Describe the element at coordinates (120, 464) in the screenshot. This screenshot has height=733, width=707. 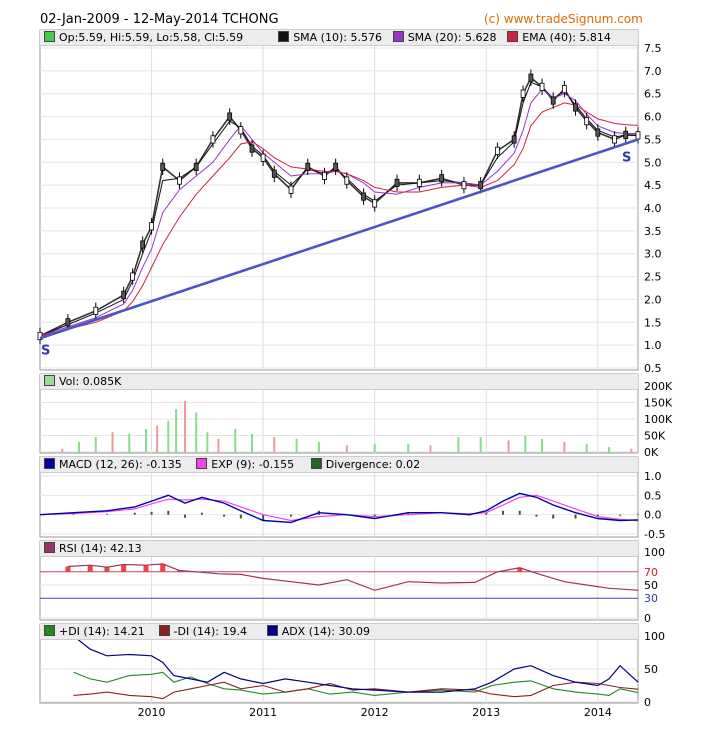
I see `legend-label: MACD (12, 26): -0.135` at that location.